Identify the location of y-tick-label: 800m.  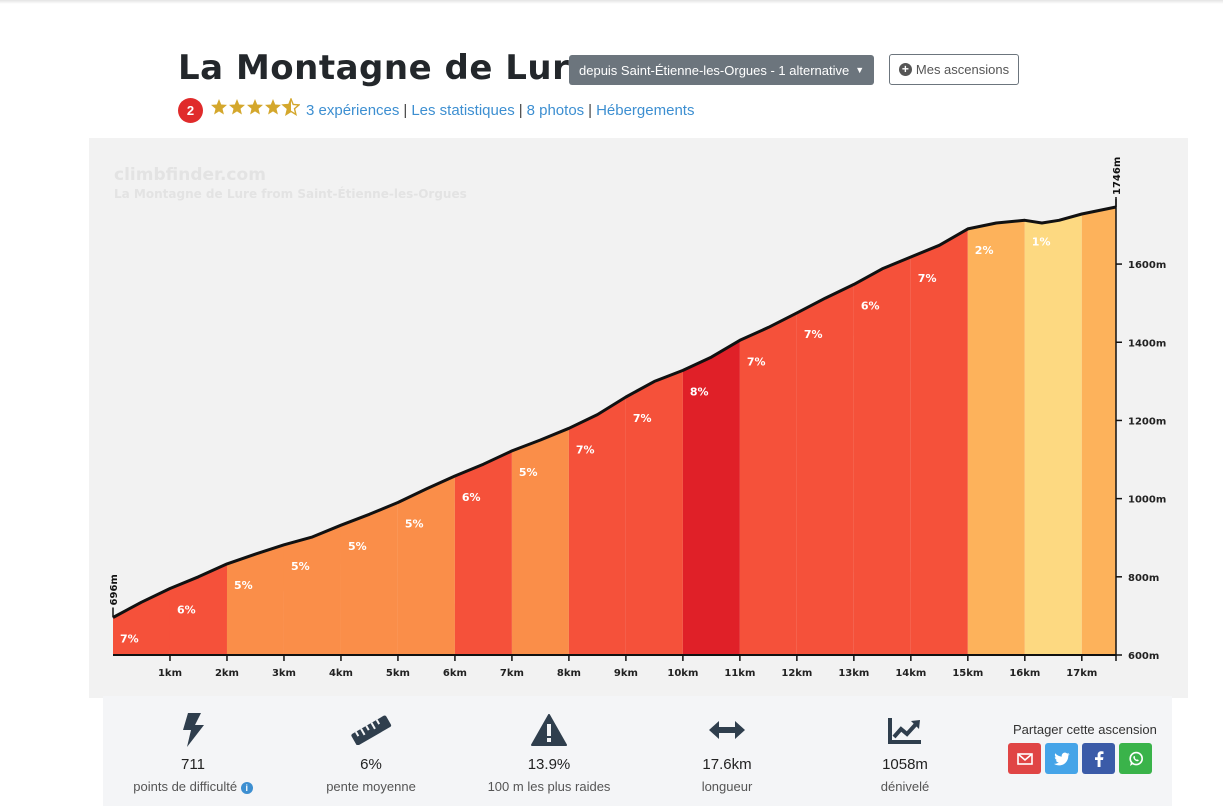
(1143, 578).